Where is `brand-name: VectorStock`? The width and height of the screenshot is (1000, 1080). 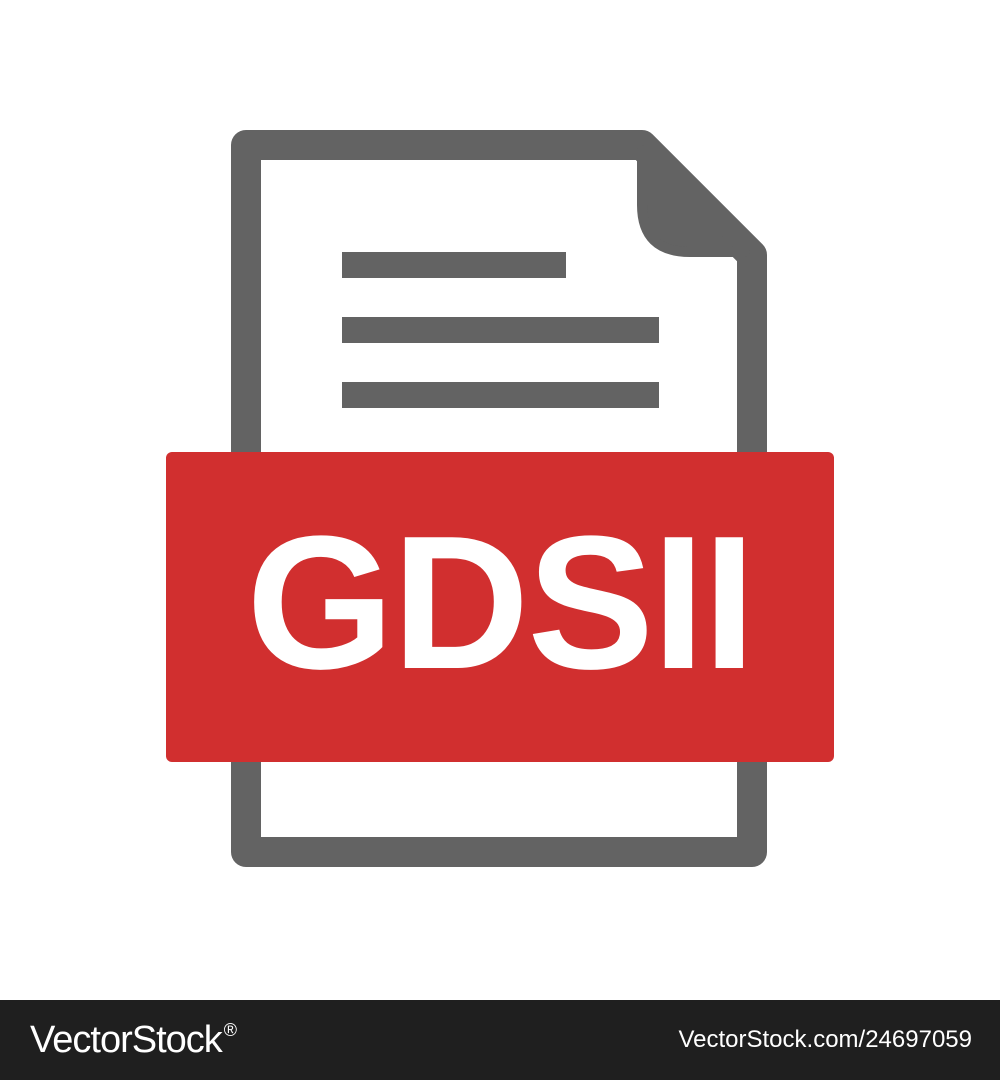 brand-name: VectorStock is located at coordinates (126, 1039).